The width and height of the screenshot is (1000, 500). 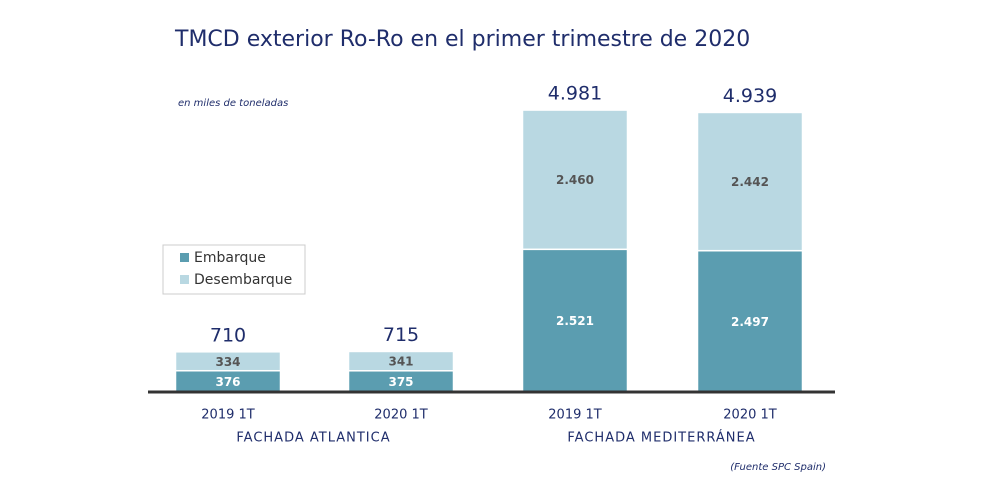 I want to click on group-label: FACHADA MEDITERRÁNEA, so click(x=661, y=438).